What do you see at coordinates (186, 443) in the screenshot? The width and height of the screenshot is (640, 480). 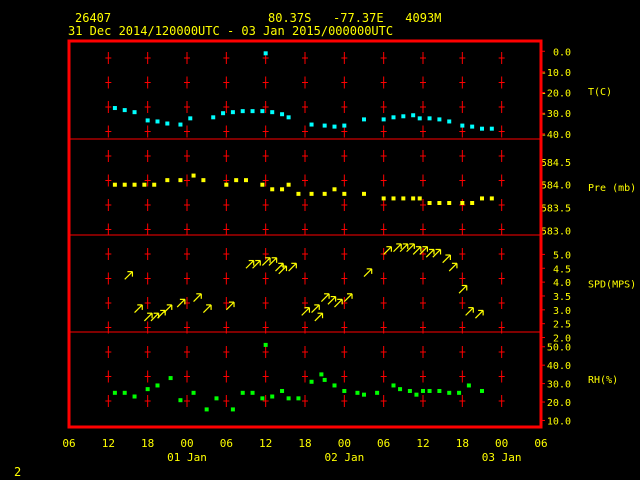 I see `x-tick-label: 00` at bounding box center [186, 443].